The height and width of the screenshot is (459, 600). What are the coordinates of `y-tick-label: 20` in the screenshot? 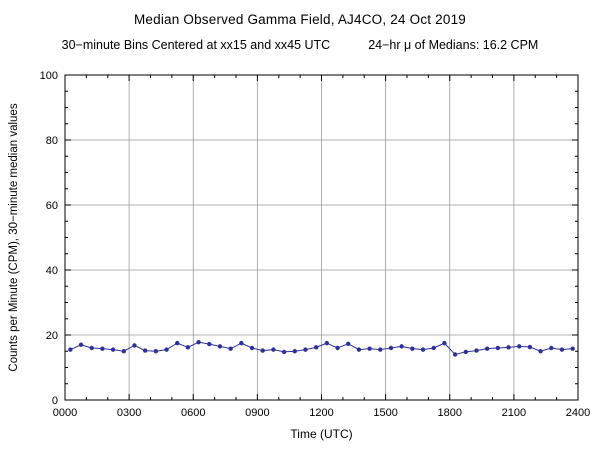 It's located at (52, 336).